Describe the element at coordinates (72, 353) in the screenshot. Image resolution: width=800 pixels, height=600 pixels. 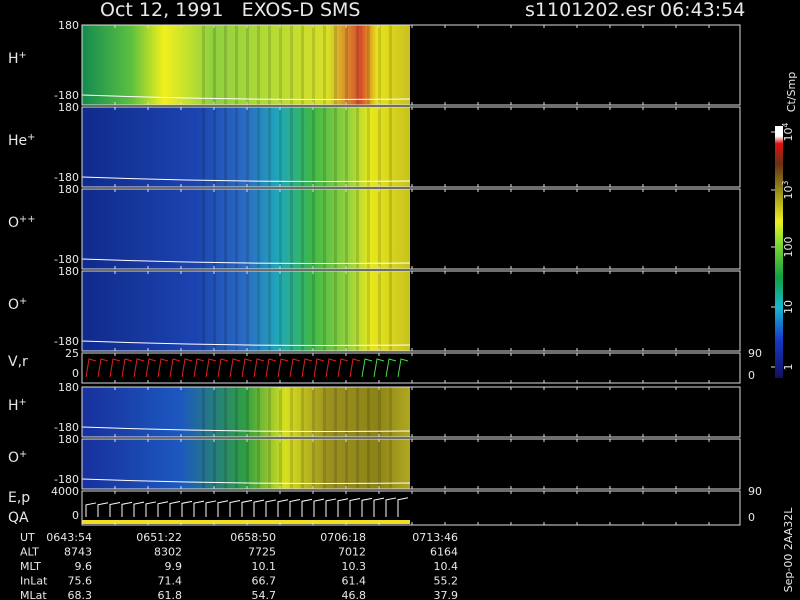
I see `y-tick-label: 25` at that location.